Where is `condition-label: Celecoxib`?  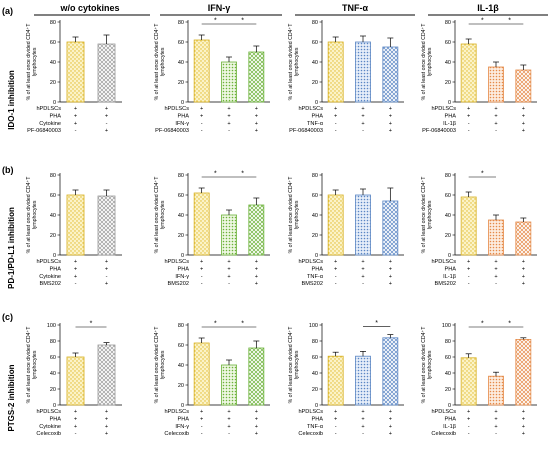
condition-label: Celecoxib is located at coordinates (310, 434).